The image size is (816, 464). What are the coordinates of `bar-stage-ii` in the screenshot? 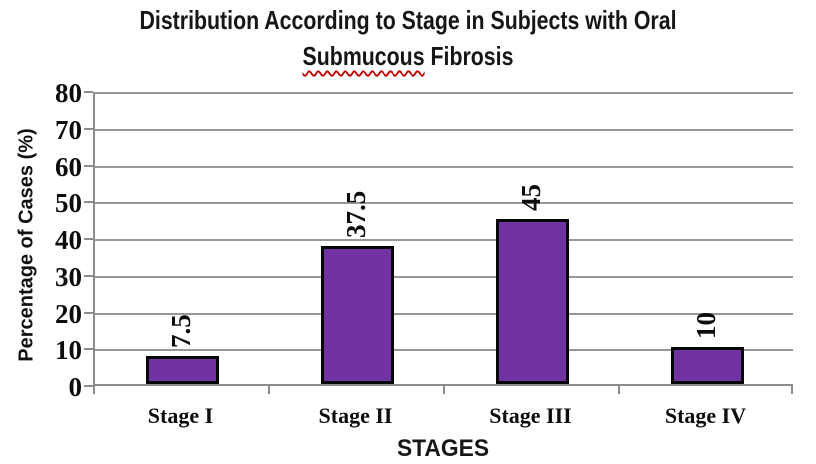 It's located at (357, 315).